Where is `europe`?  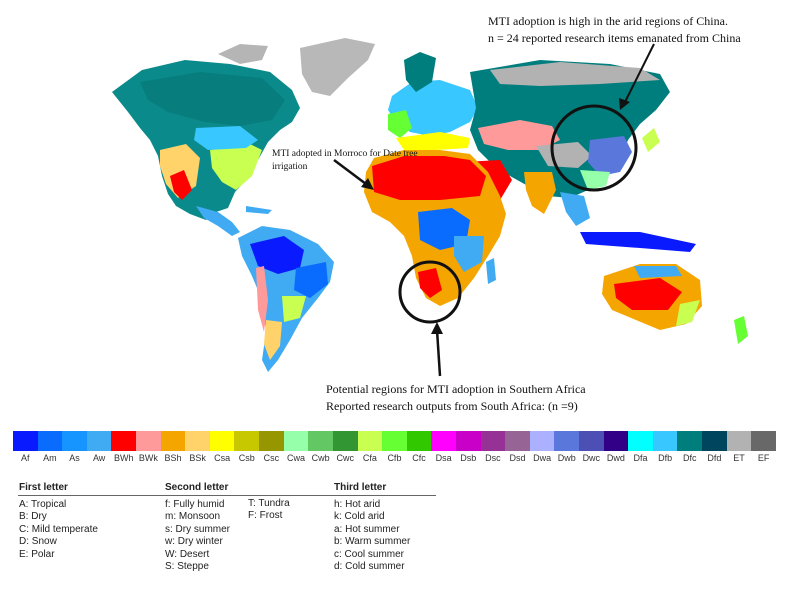
europe is located at coordinates (433, 108).